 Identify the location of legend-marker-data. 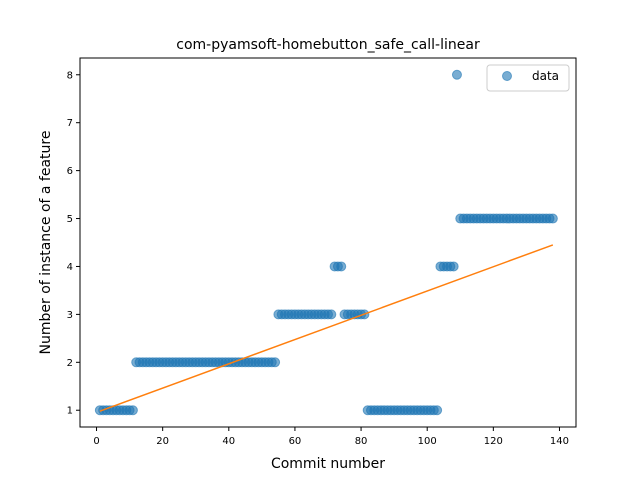
(507, 76).